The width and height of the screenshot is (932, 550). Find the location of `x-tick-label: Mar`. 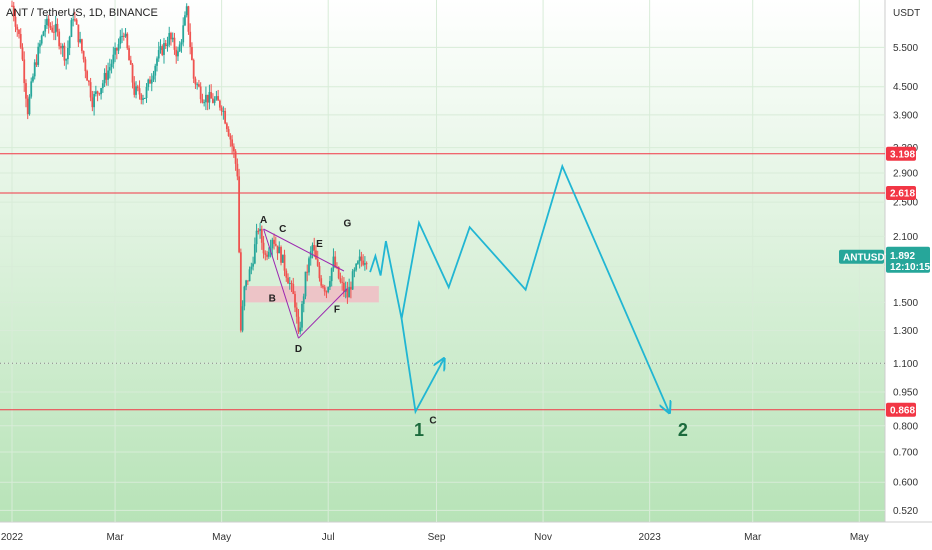

x-tick-label: Mar is located at coordinates (753, 537).